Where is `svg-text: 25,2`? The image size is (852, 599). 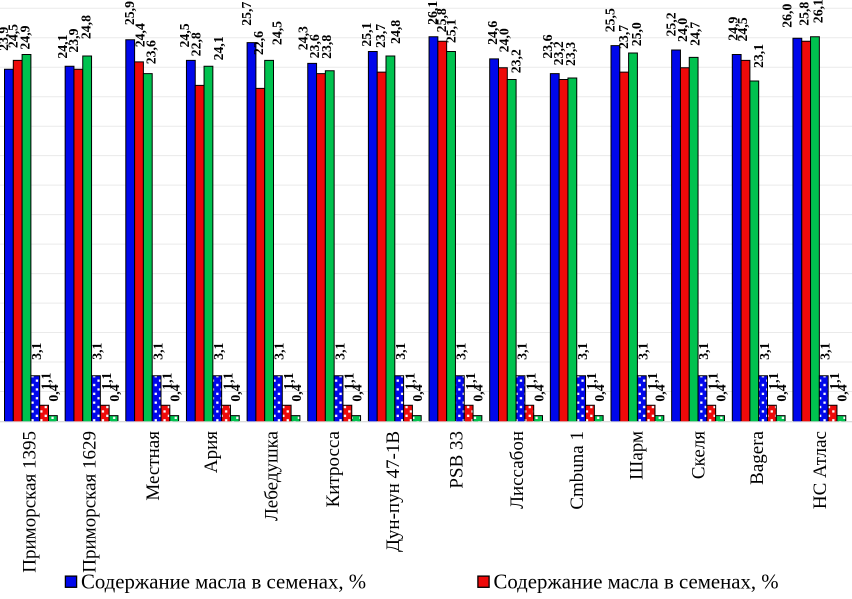 svg-text: 25,2 is located at coordinates (670, 24).